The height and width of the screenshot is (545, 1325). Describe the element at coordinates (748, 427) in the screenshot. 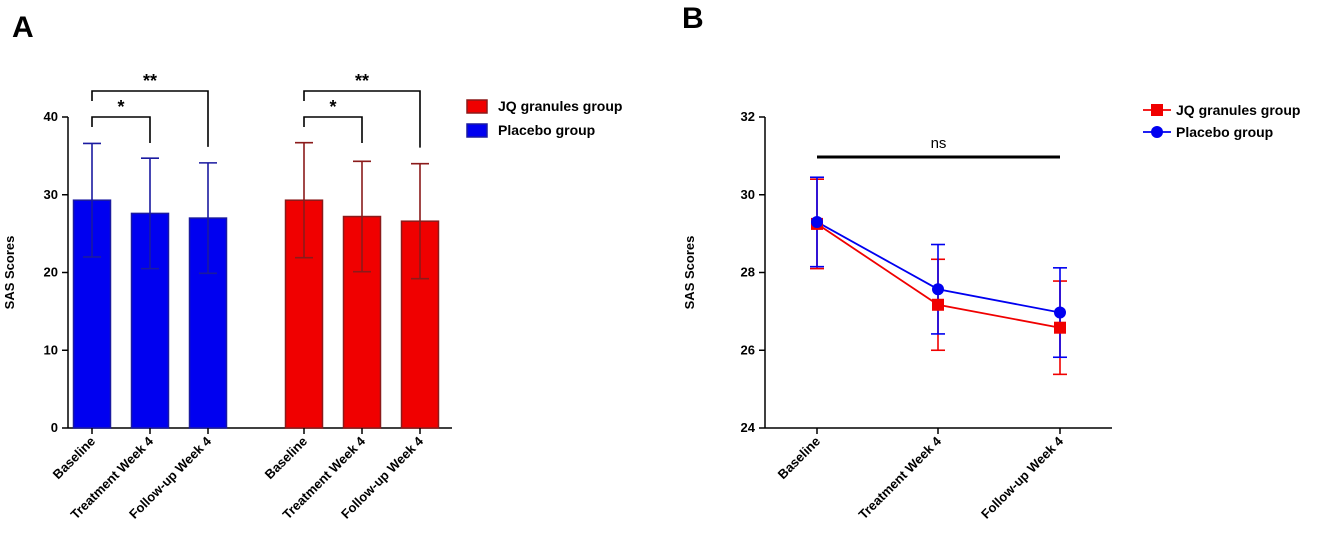

I see `y-tick-label: 24` at that location.